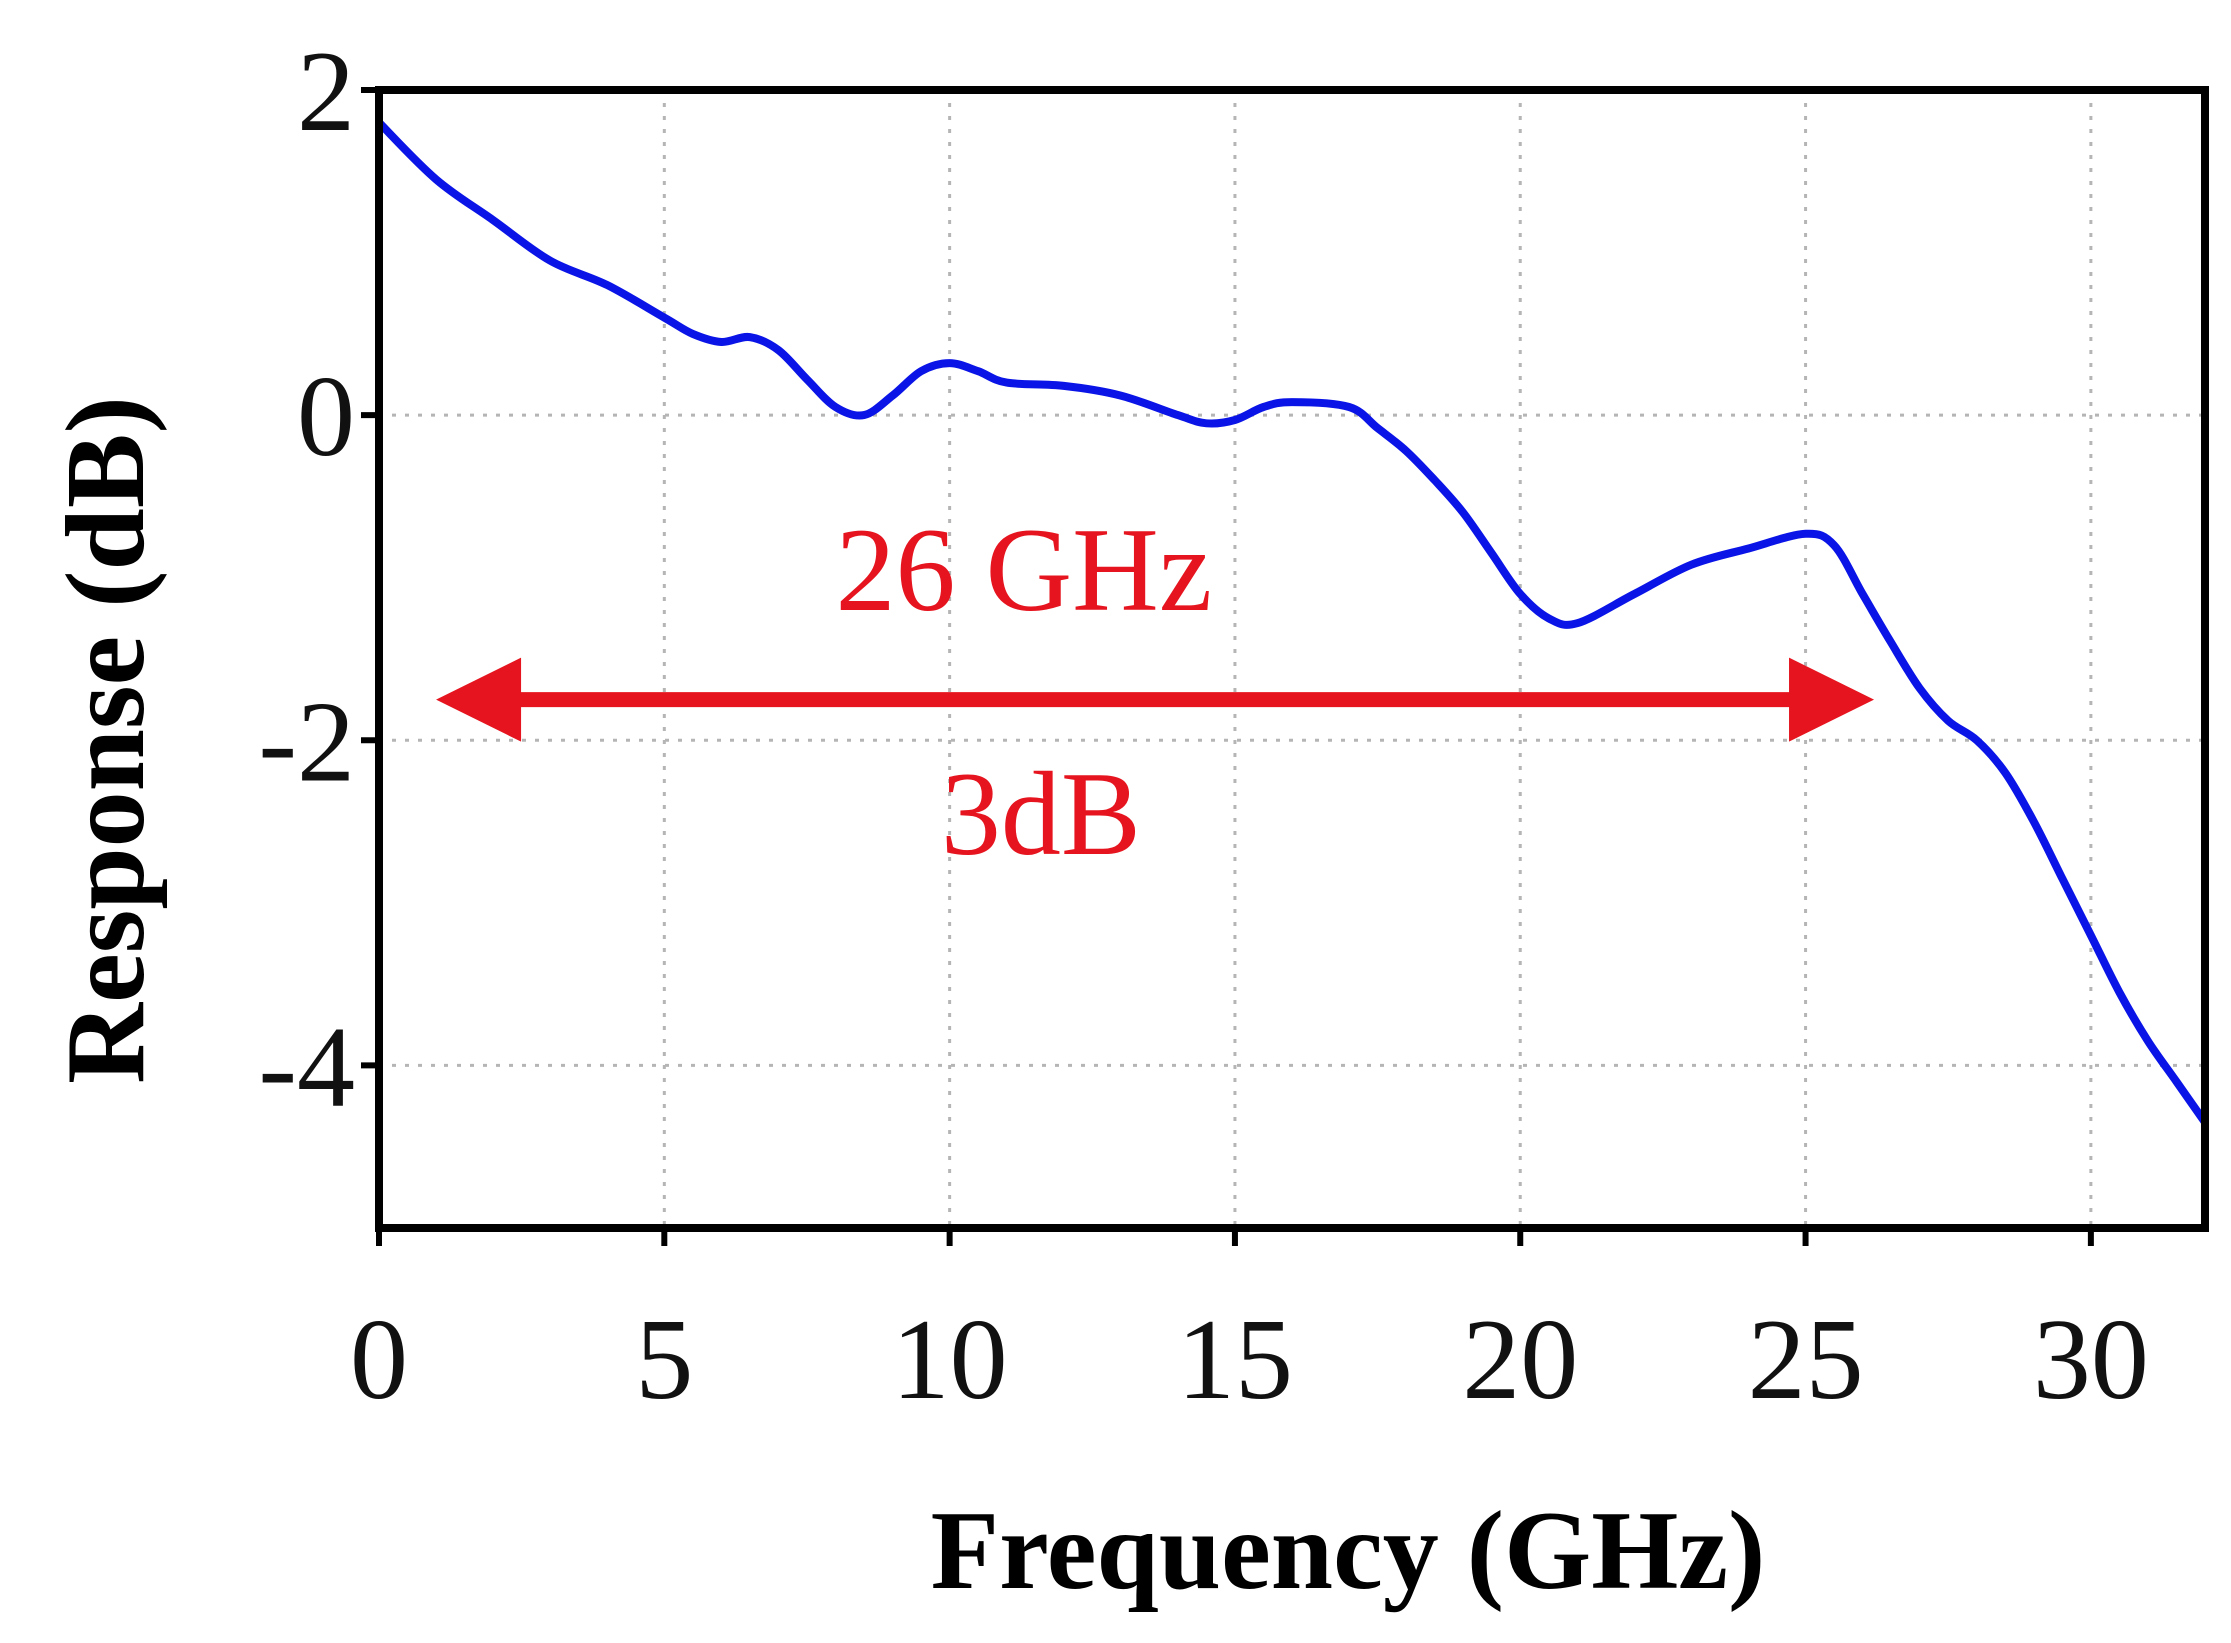 This screenshot has height=1643, width=2231. I want to click on annotation-3db: 3dB, so click(1041, 813).